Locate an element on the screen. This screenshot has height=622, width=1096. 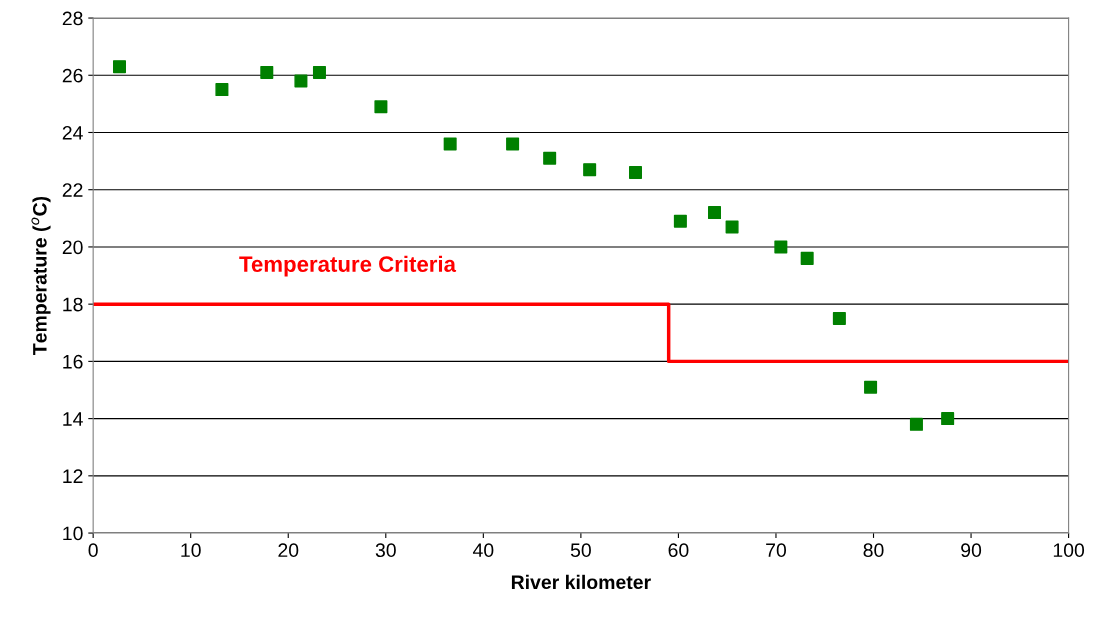
y-tick-label: 26 is located at coordinates (72, 75).